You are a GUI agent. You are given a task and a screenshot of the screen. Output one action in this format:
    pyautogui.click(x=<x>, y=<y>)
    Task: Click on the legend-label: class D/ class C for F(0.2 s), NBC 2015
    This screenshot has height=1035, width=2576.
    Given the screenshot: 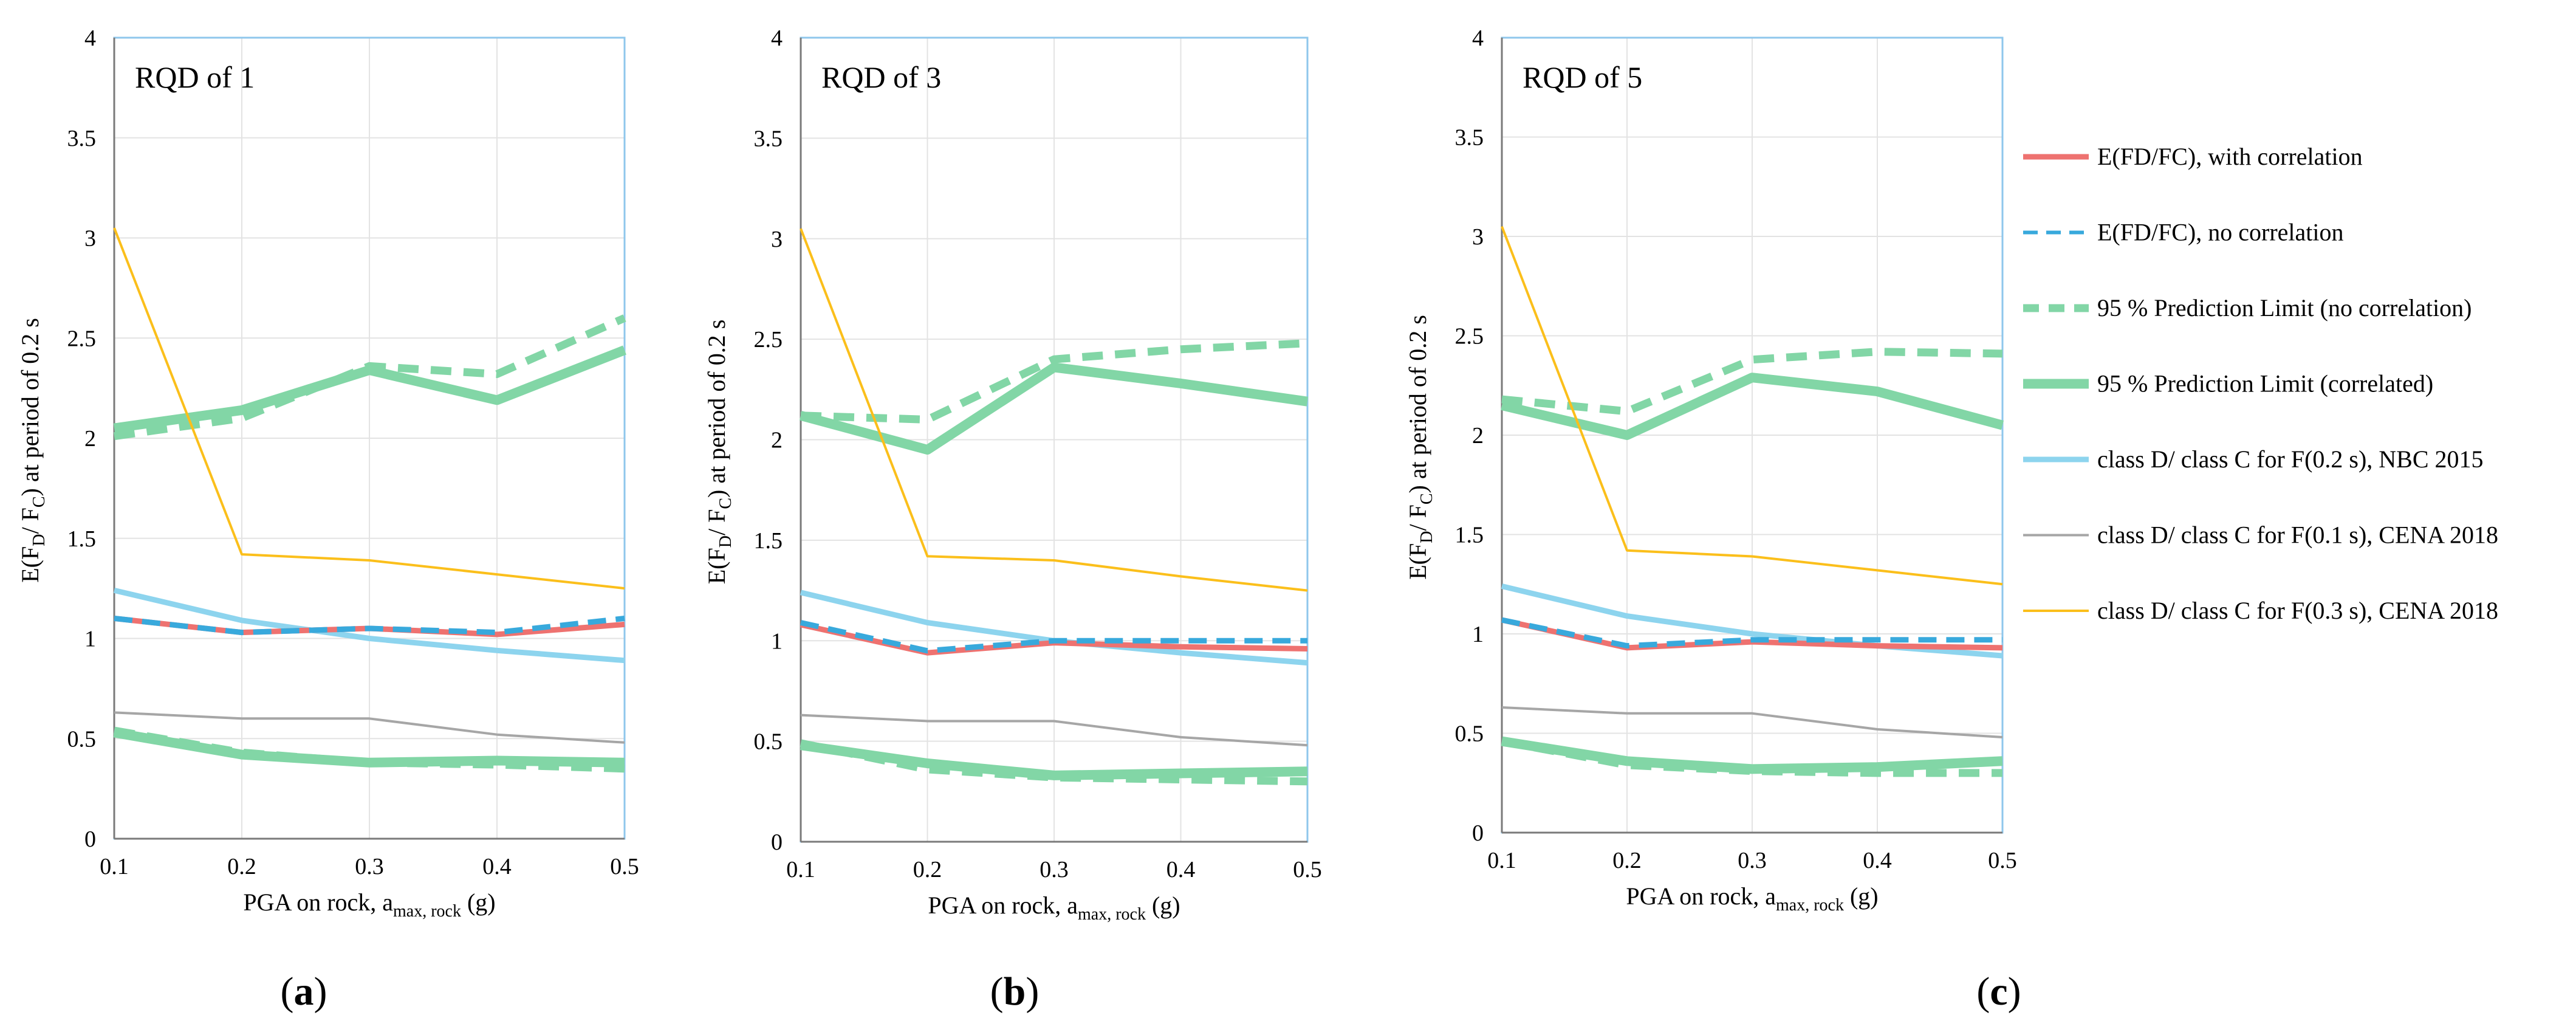 What is the action you would take?
    pyautogui.click(x=2290, y=459)
    